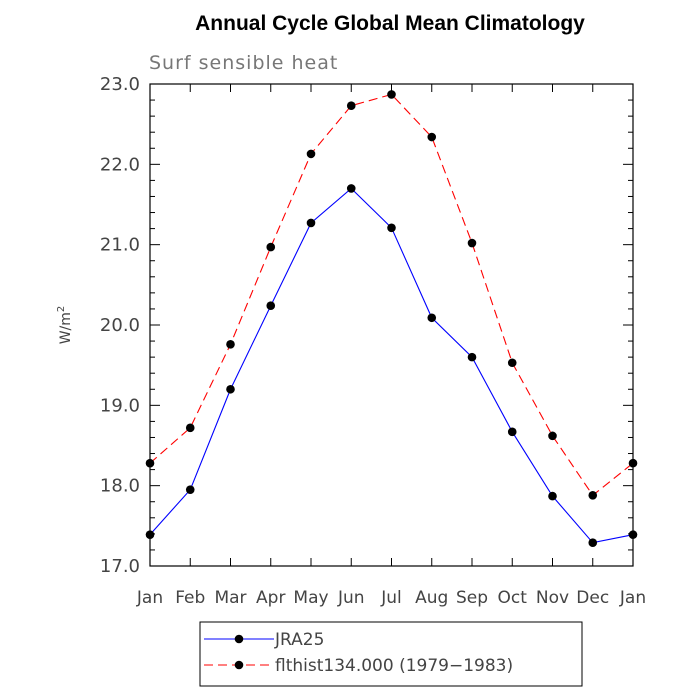  I want to click on x-tick-label: Jul, so click(391, 598).